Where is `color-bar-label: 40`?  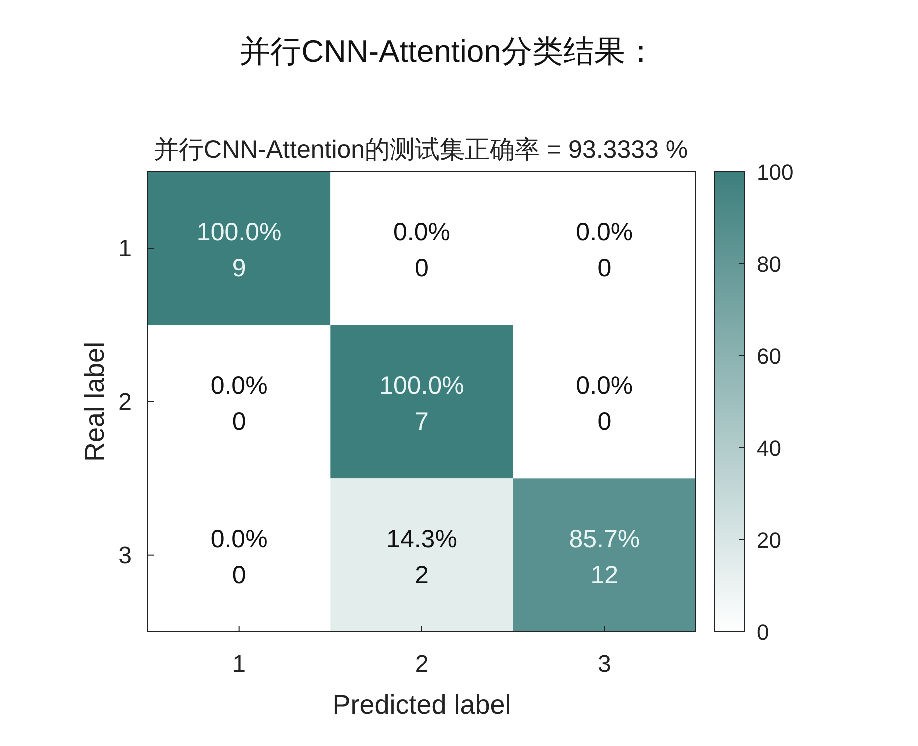 color-bar-label: 40 is located at coordinates (769, 448).